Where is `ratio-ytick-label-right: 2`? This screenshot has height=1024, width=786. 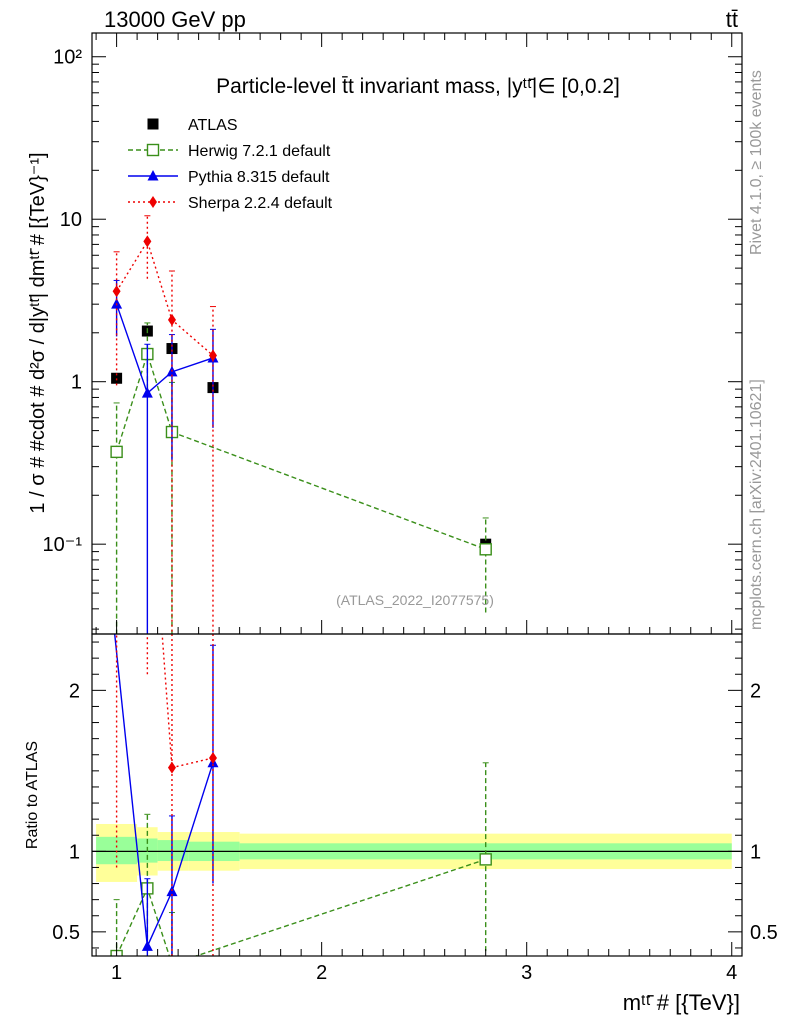 ratio-ytick-label-right: 2 is located at coordinates (755, 691).